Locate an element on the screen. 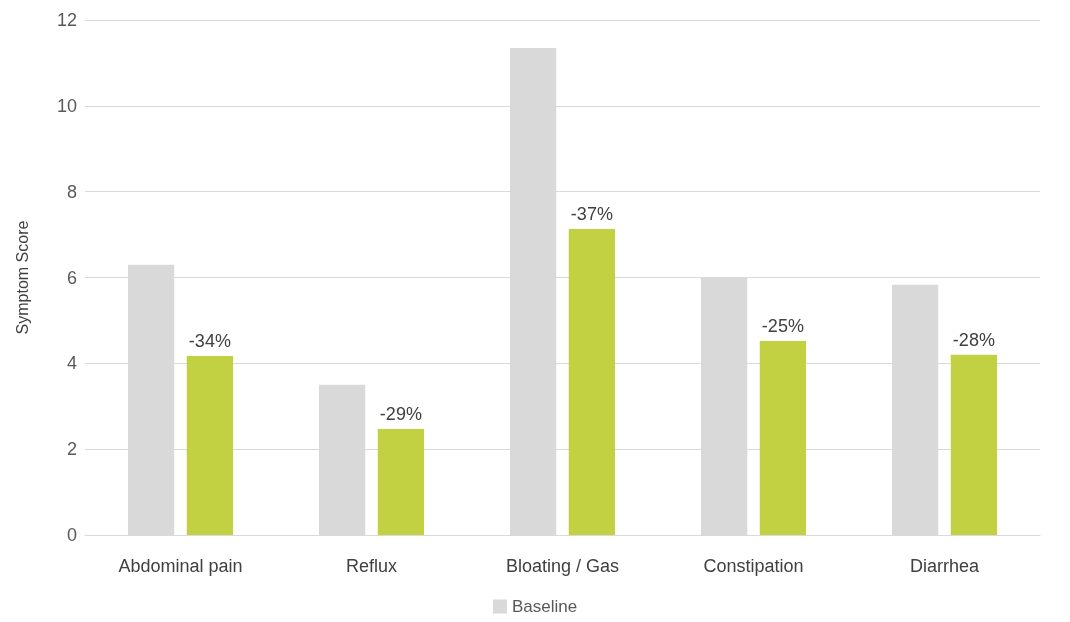 This screenshot has width=1070, height=622. y-tick-label: 12 is located at coordinates (66, 20).